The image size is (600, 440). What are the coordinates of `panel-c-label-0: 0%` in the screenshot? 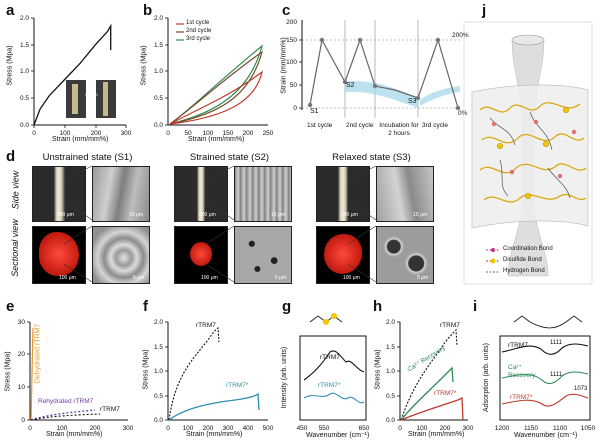 It's located at (463, 113).